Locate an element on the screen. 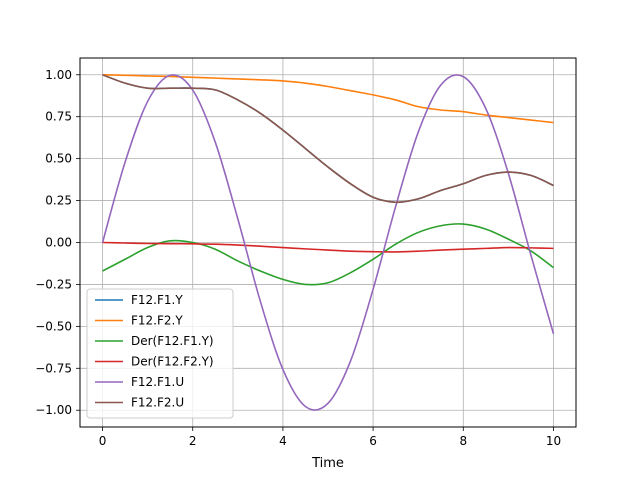 This screenshot has width=640, height=484. y-tick-label: −1.00 is located at coordinates (53, 410).